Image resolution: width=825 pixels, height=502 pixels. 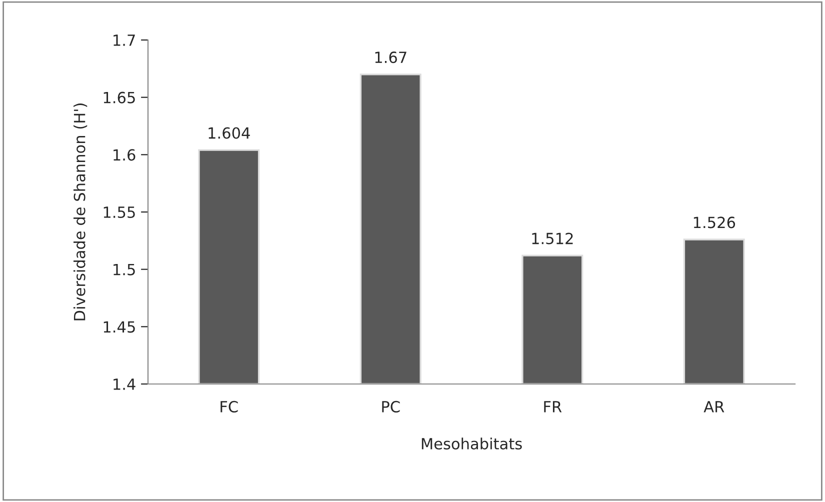 I want to click on y-tick-label: 1.6, so click(x=125, y=155).